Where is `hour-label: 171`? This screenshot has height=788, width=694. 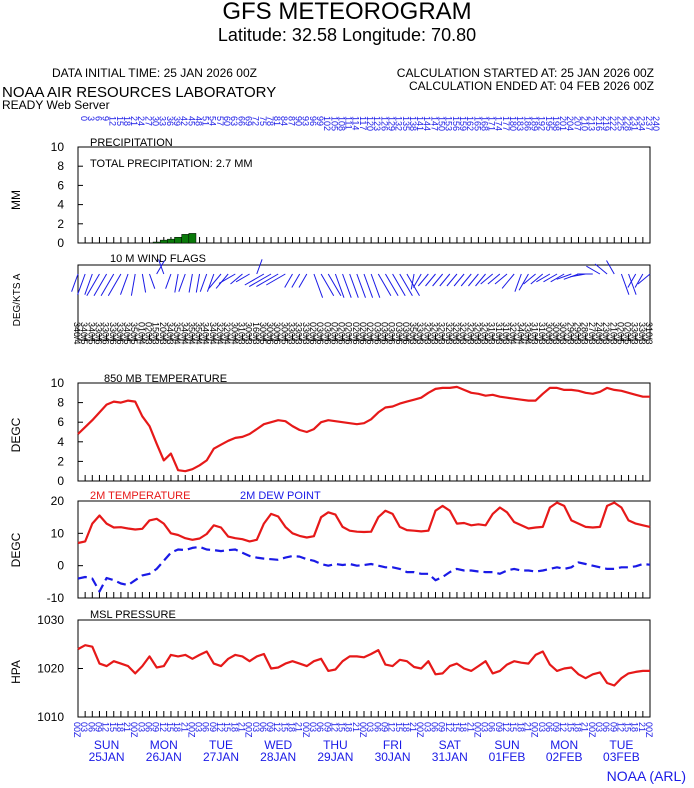 hour-label: 171 is located at coordinates (492, 123).